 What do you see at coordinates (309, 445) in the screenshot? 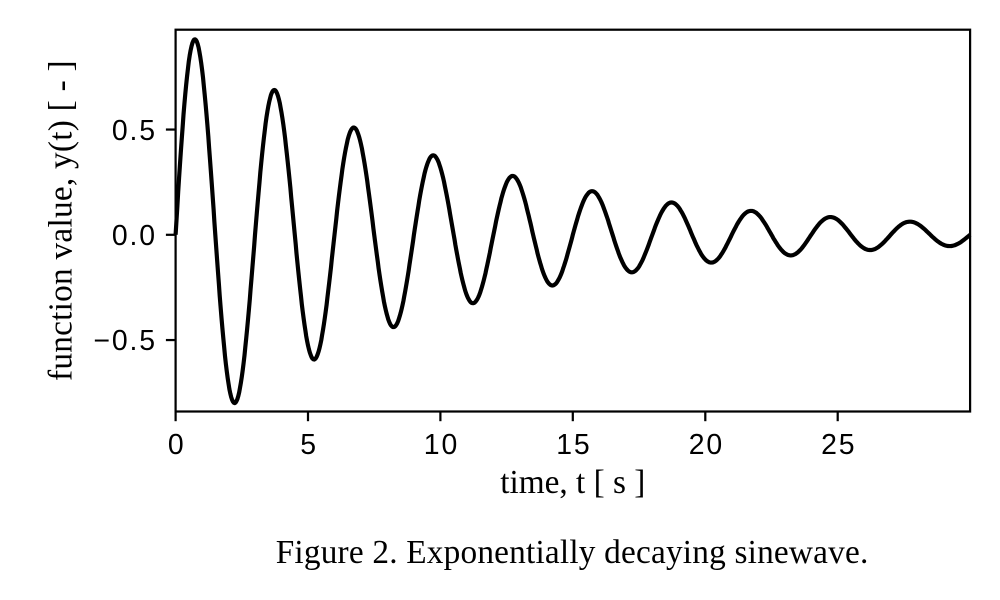
I see `svg-text: 5` at bounding box center [309, 445].